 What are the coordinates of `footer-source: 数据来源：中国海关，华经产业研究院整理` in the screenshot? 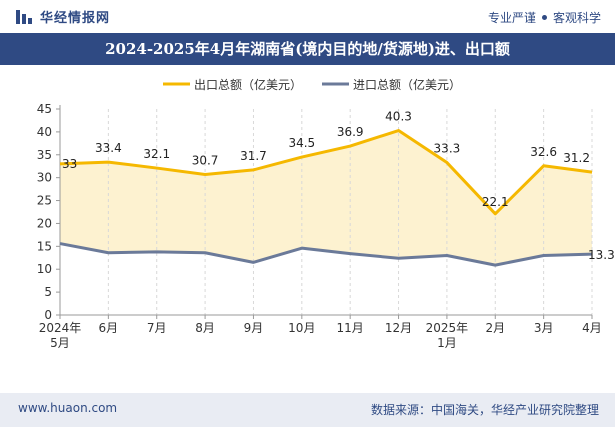 It's located at (484, 410).